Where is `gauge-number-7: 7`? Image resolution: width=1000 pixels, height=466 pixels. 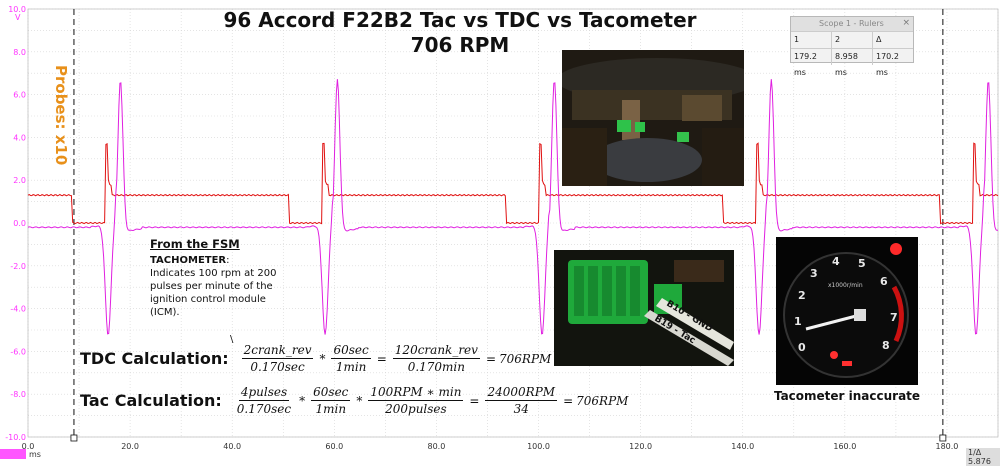 gauge-number-7: 7 is located at coordinates (894, 317).